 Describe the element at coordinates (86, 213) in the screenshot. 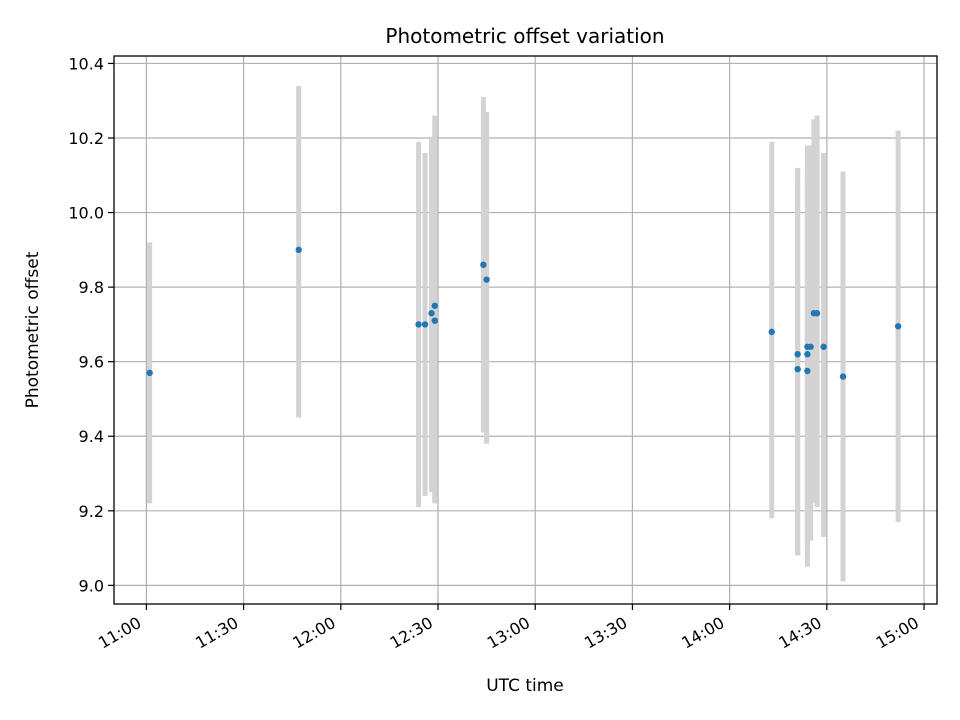

I see `y-tick-label: 10.0` at that location.